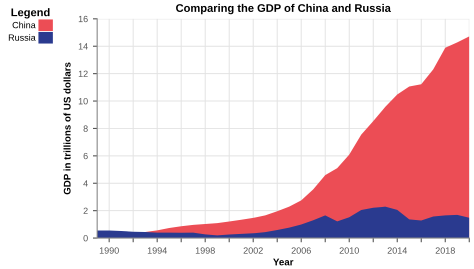  I want to click on x-tick-label: 1994, so click(157, 250).